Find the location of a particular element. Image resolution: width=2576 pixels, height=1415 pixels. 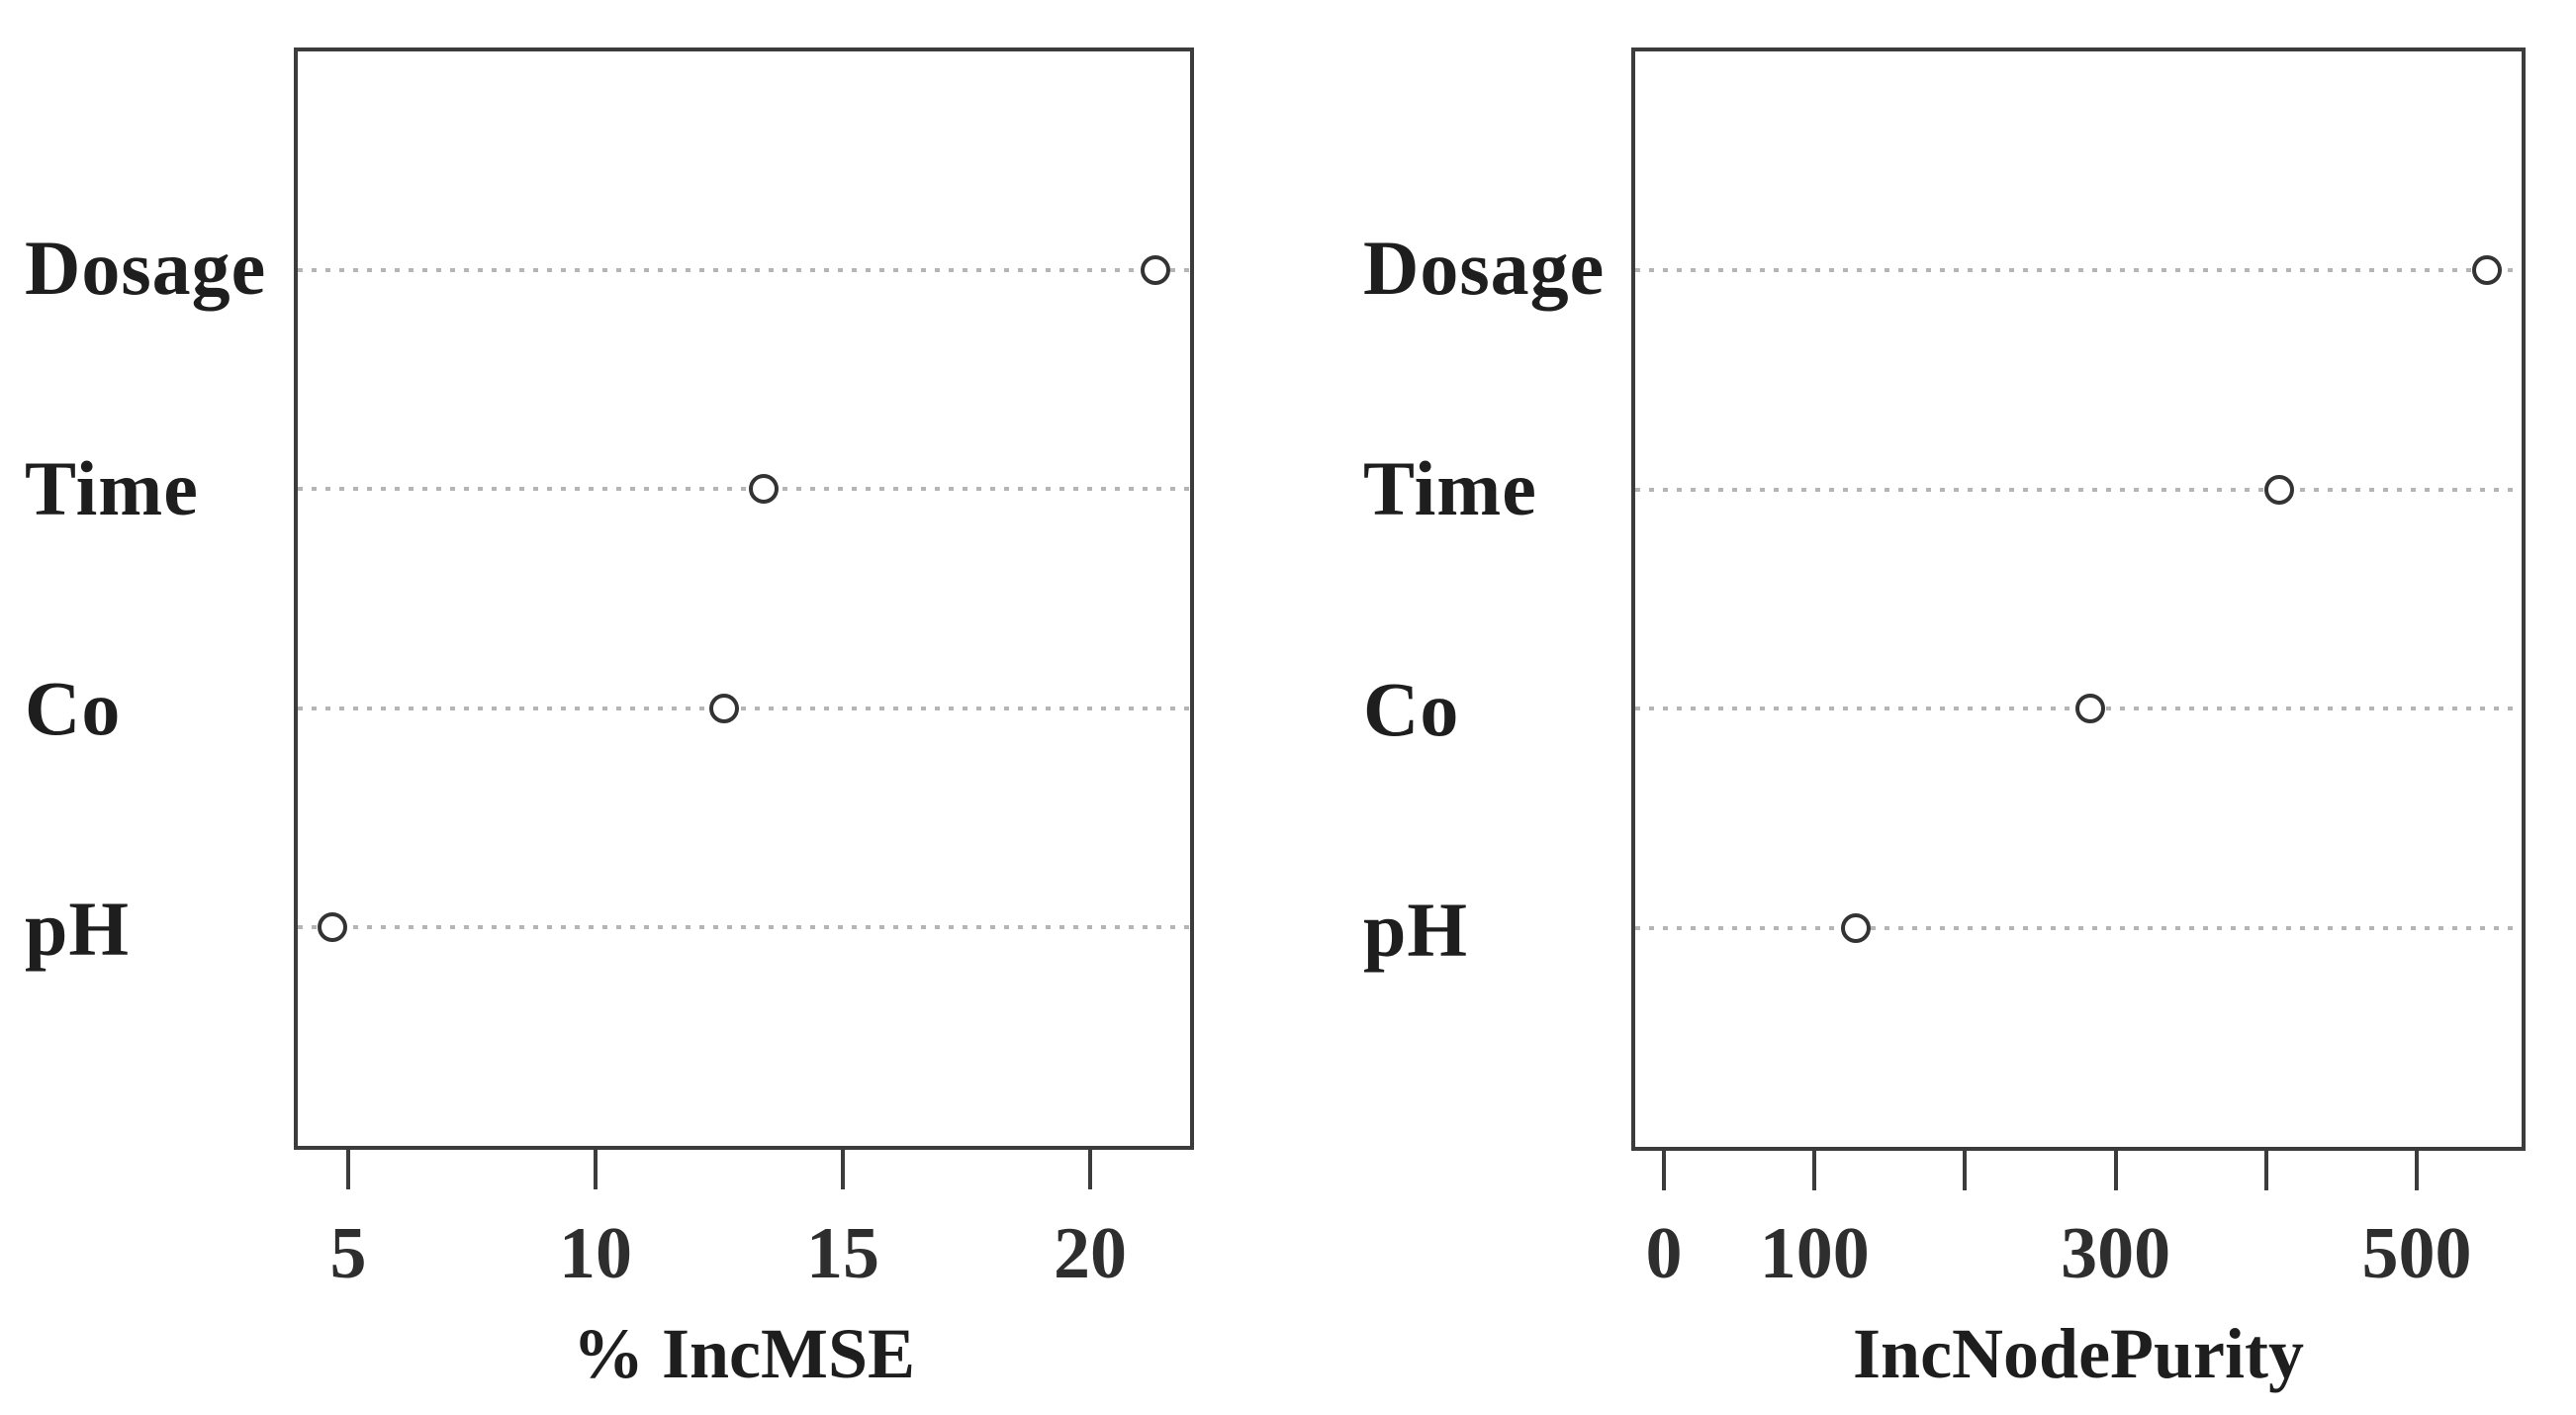

x-axis-title-incnodepurity: IncNodePurity is located at coordinates (2078, 1353).